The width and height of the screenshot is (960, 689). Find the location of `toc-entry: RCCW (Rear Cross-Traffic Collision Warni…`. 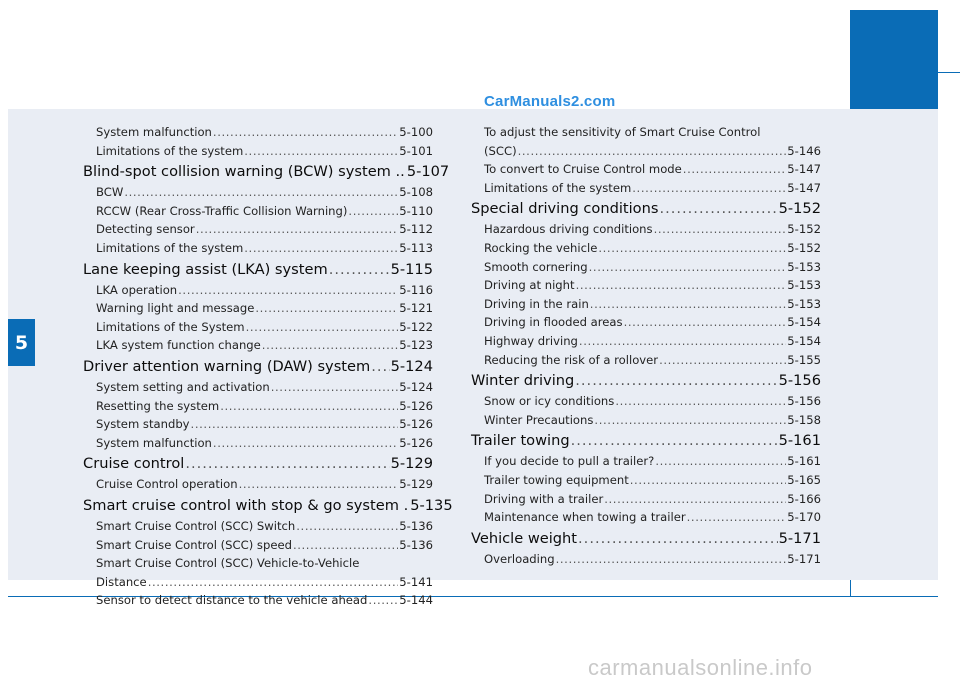

toc-entry: RCCW (Rear Cross-Traffic Collision Warni… is located at coordinates (258, 211).